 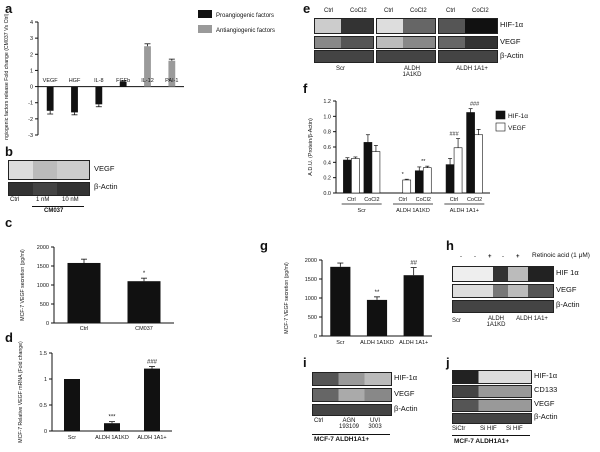 I want to click on g-cat-2: ALDH 1A1+, so click(x=413, y=343).